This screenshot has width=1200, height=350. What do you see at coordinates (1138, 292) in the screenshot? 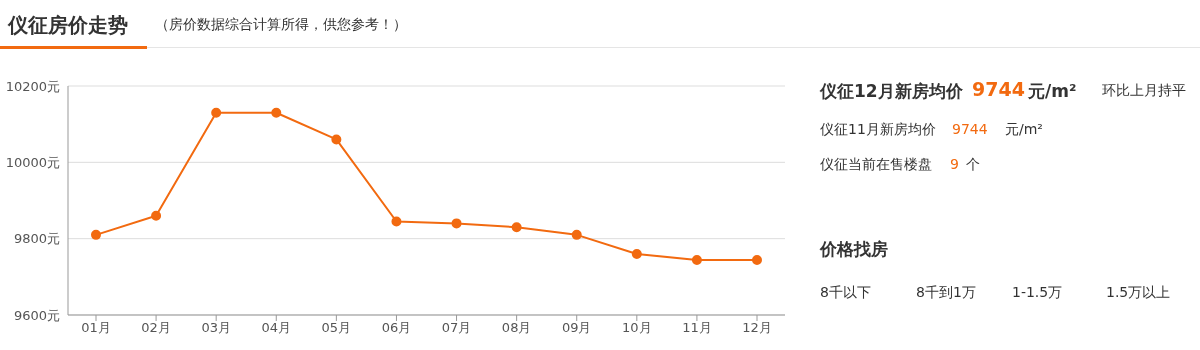
I see `text: 1.5万以上` at bounding box center [1138, 292].